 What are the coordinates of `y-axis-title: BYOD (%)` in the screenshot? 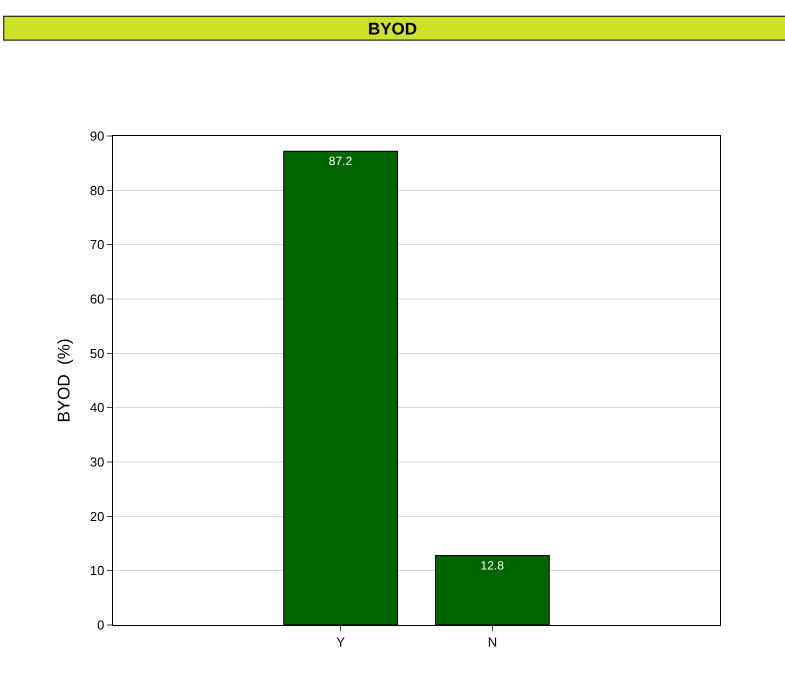 It's located at (64, 380).